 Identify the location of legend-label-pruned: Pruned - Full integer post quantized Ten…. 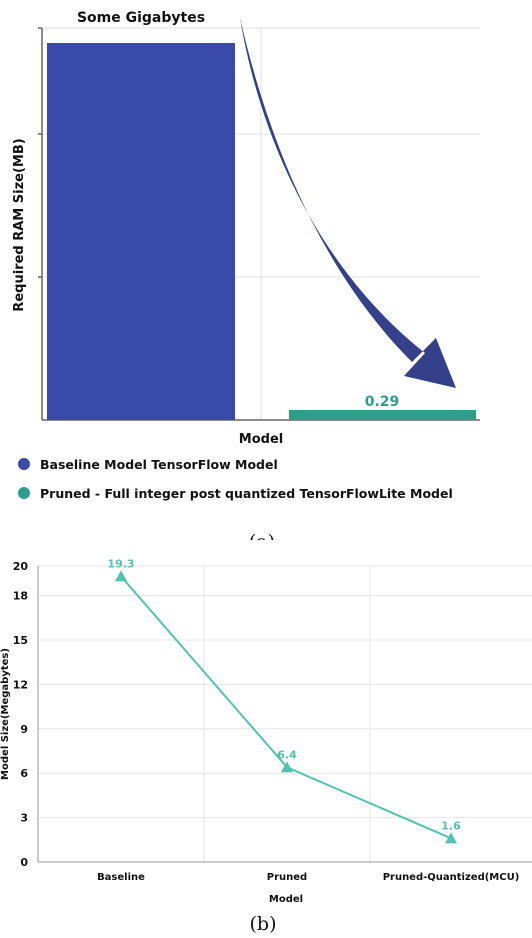
(246, 493).